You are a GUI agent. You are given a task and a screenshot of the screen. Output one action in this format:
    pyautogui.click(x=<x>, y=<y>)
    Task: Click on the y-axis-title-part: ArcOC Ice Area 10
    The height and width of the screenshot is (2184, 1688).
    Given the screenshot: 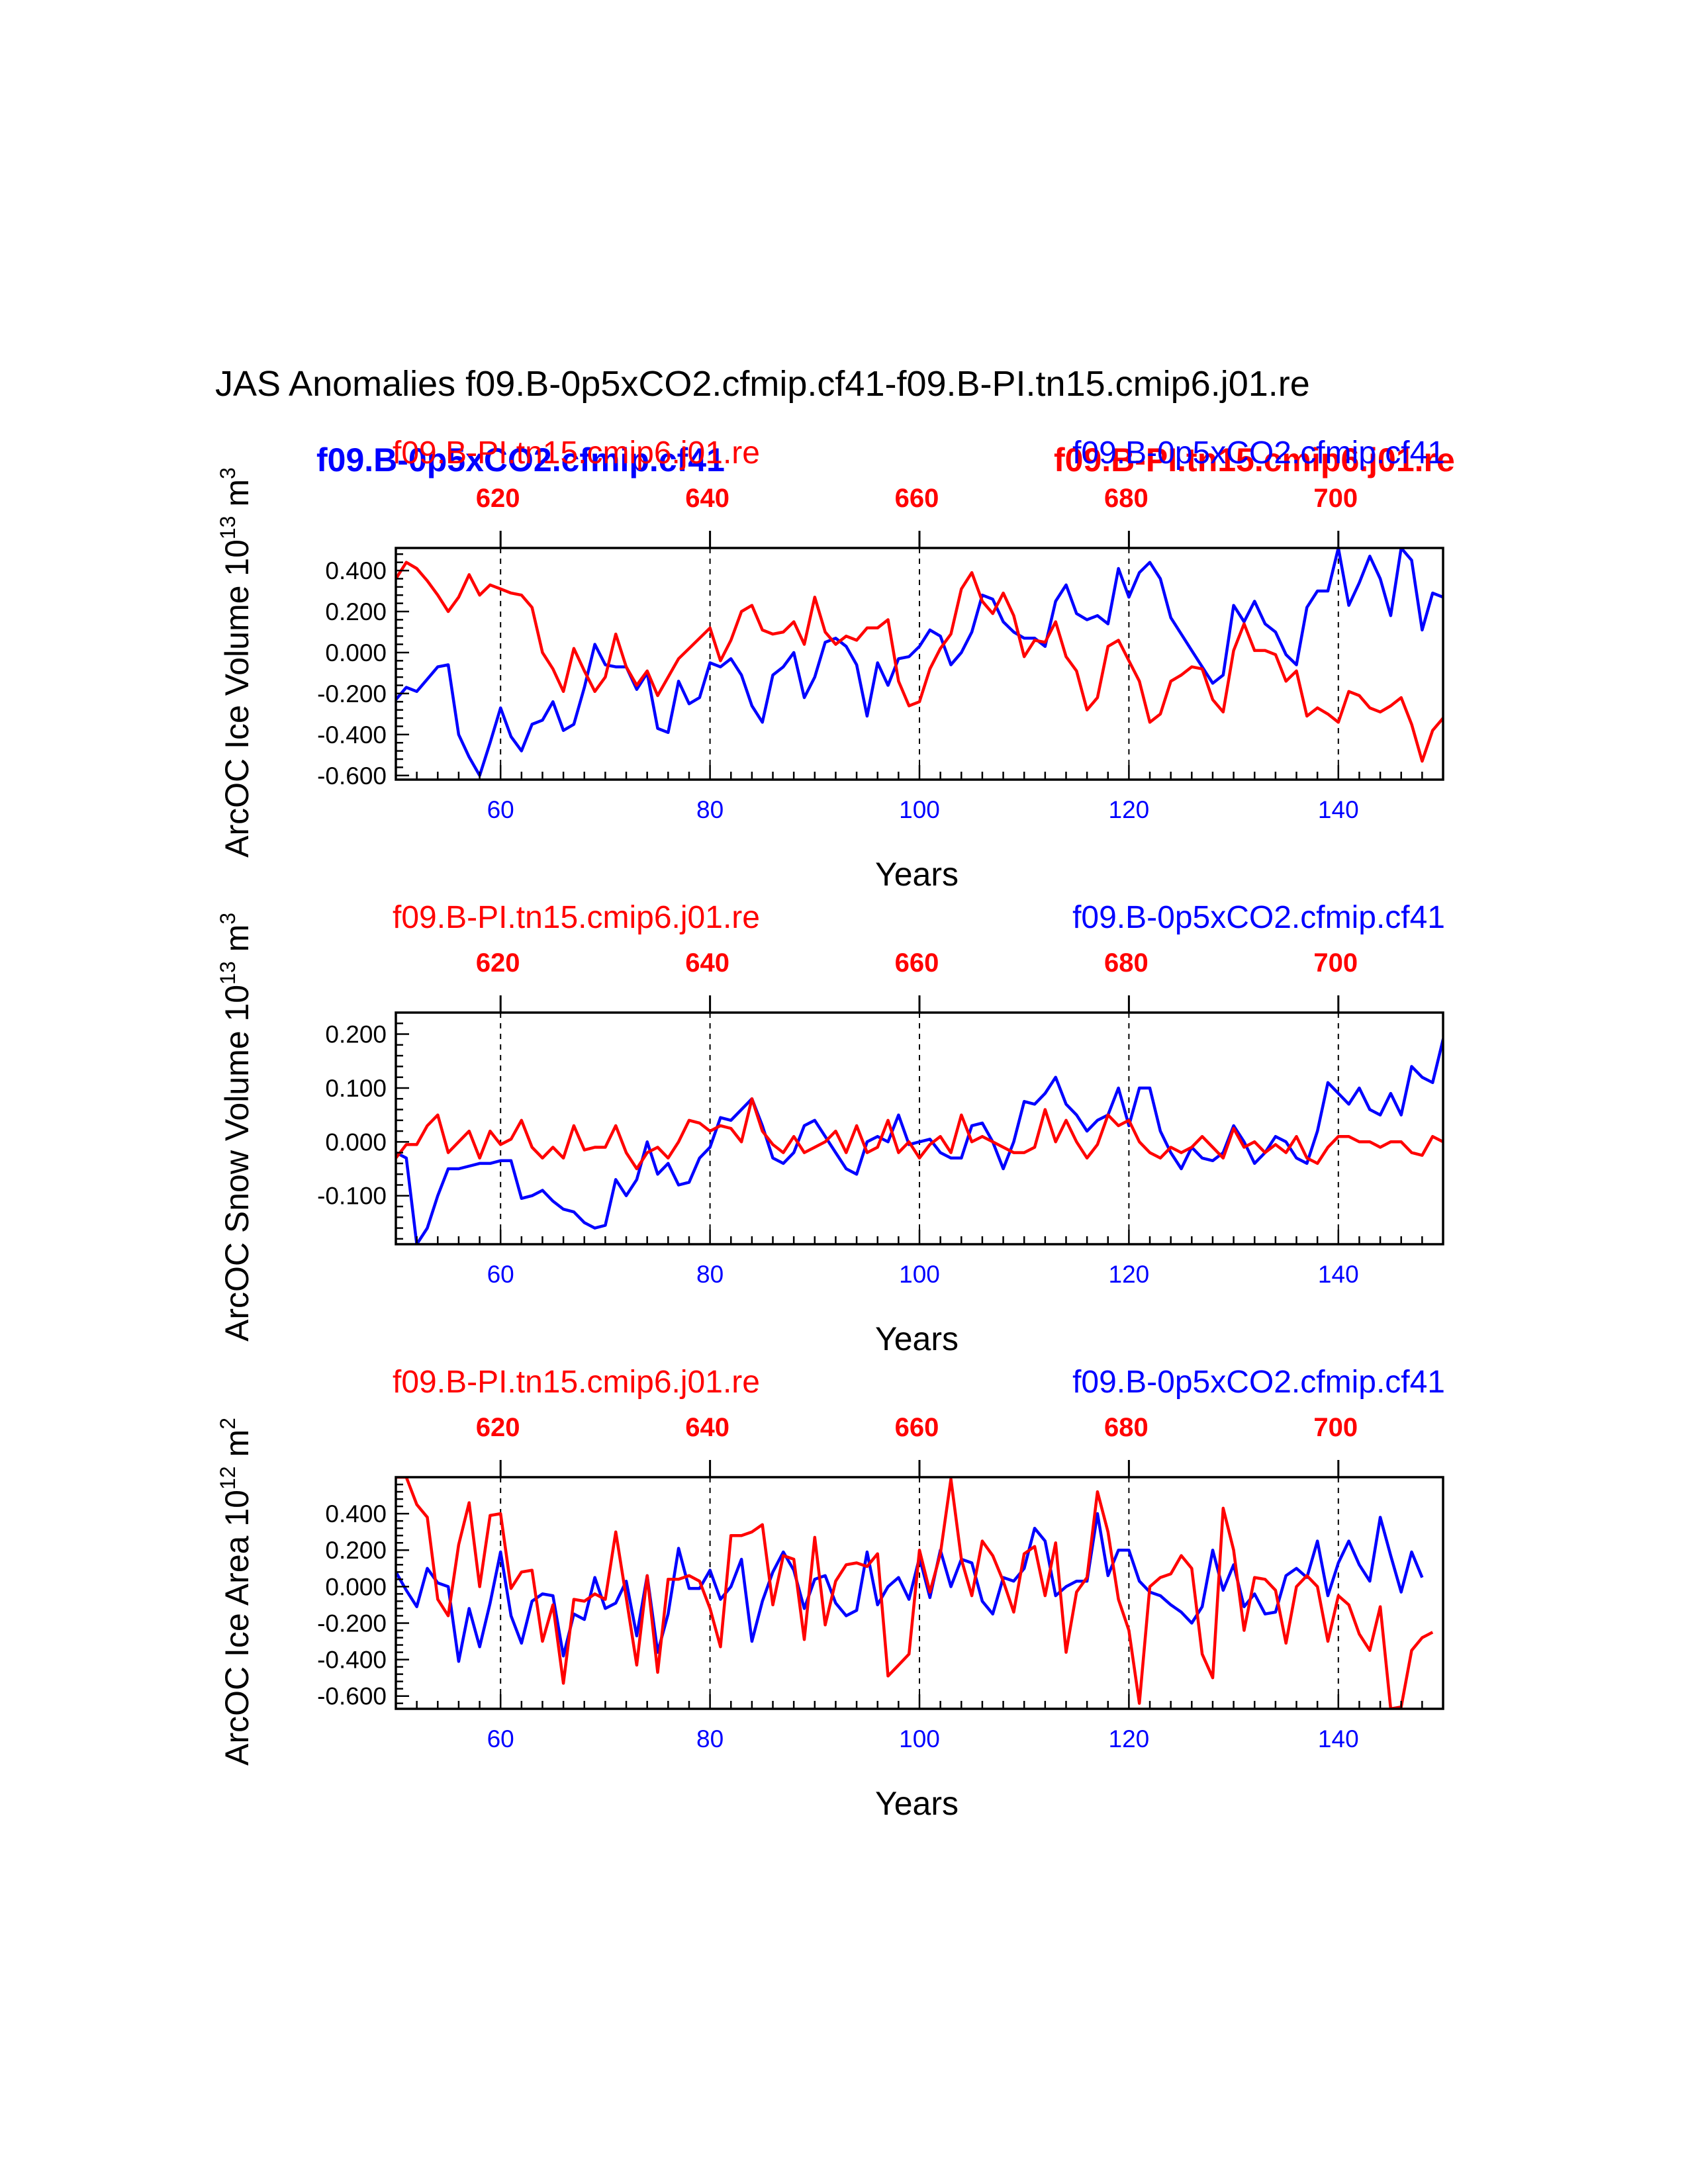 What is the action you would take?
    pyautogui.click(x=237, y=1628)
    